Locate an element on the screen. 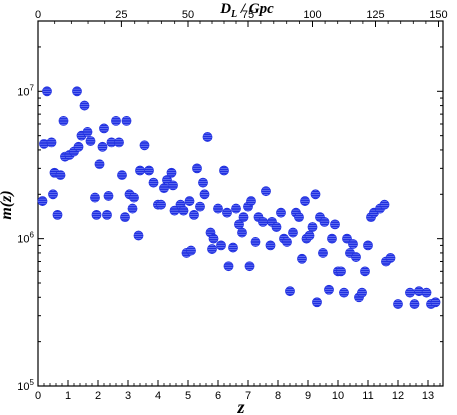 Image resolution: width=457 pixels, height=415 pixels. top-tick-label: 0 is located at coordinates (38, 15).